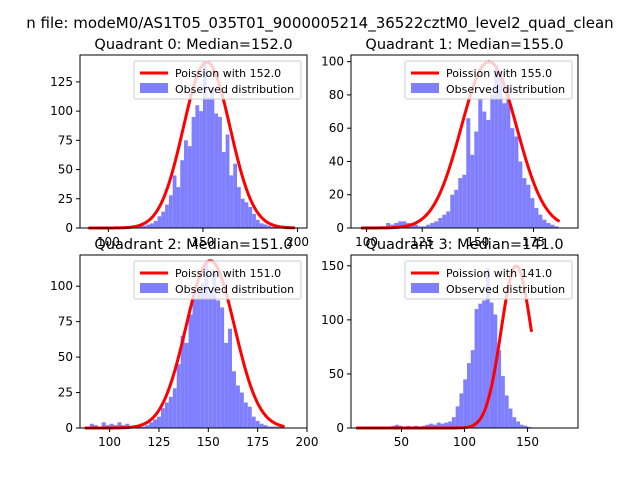 The height and width of the screenshot is (480, 640). What do you see at coordinates (228, 73) in the screenshot?
I see `legend-fit-label: Poission with 152.0` at bounding box center [228, 73].